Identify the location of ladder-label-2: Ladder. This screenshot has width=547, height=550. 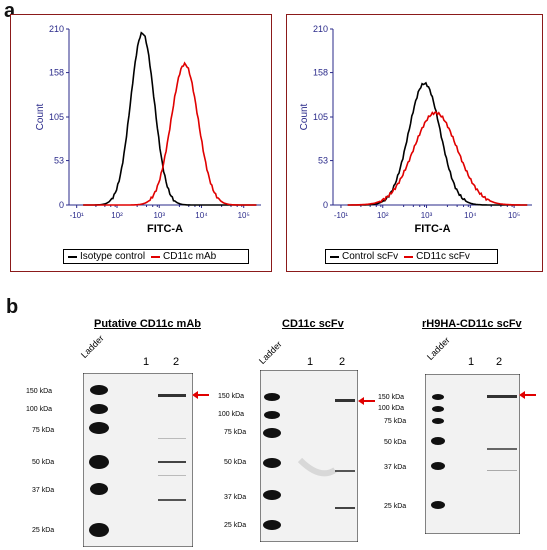
(270, 352).